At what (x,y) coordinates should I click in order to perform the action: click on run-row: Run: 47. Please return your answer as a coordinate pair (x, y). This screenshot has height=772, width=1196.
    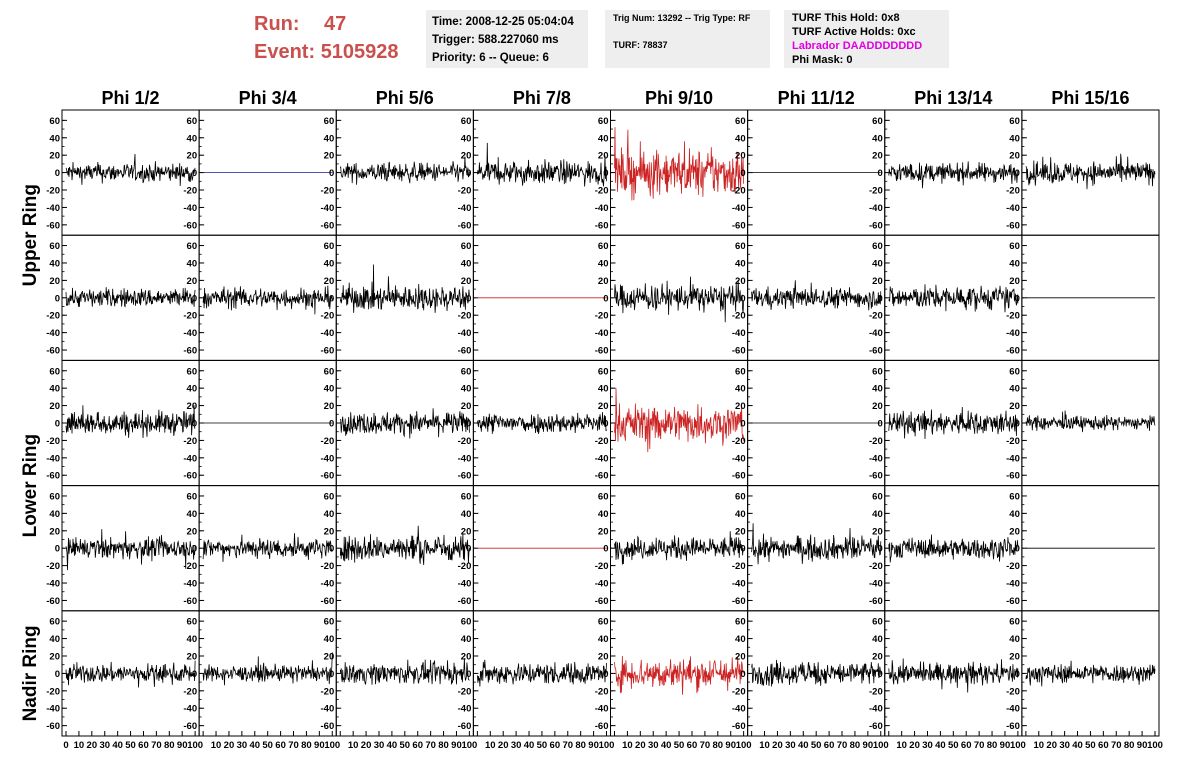
    Looking at the image, I should click on (326, 24).